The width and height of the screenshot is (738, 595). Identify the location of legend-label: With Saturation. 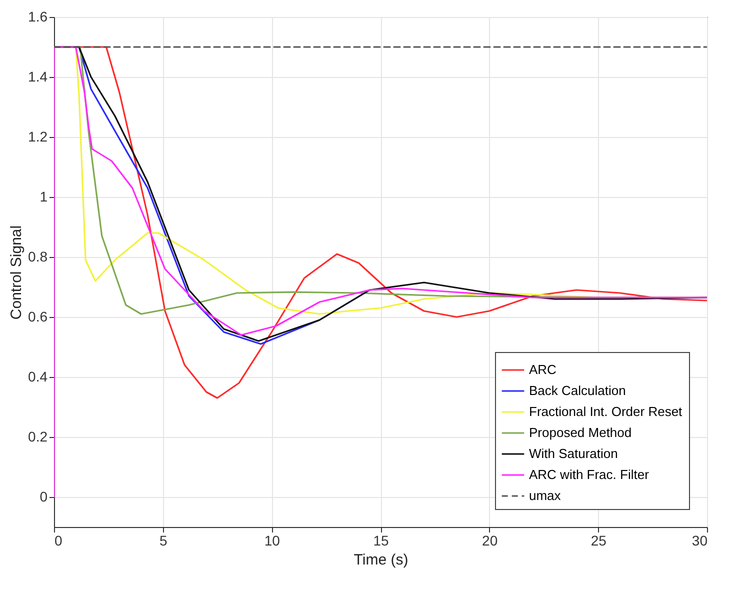
(573, 453).